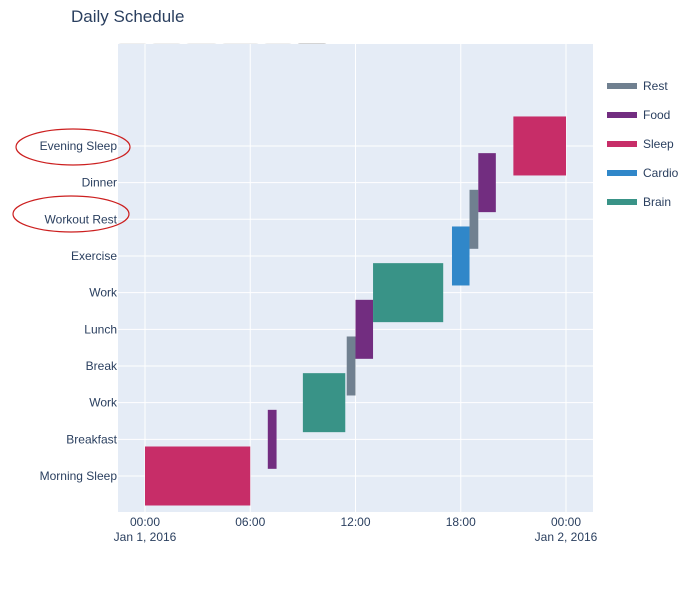 This screenshot has width=686, height=589. Describe the element at coordinates (99, 183) in the screenshot. I see `y-tick-label: Dinner` at that location.